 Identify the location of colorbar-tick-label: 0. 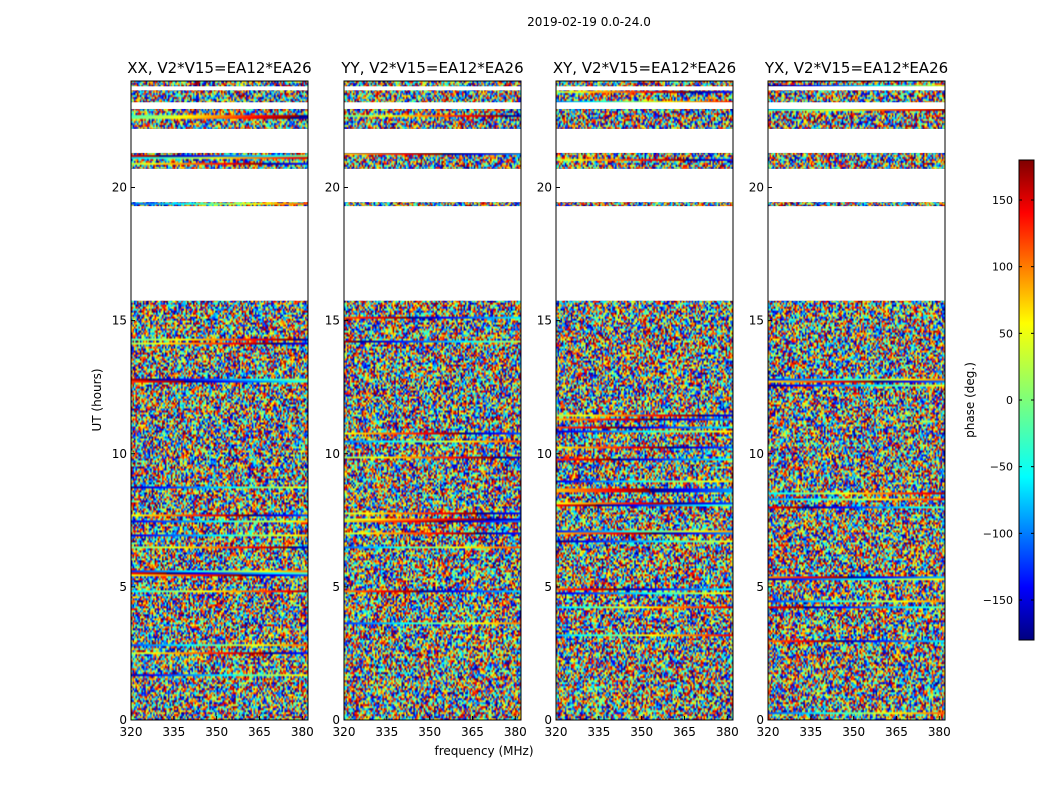
(1009, 400).